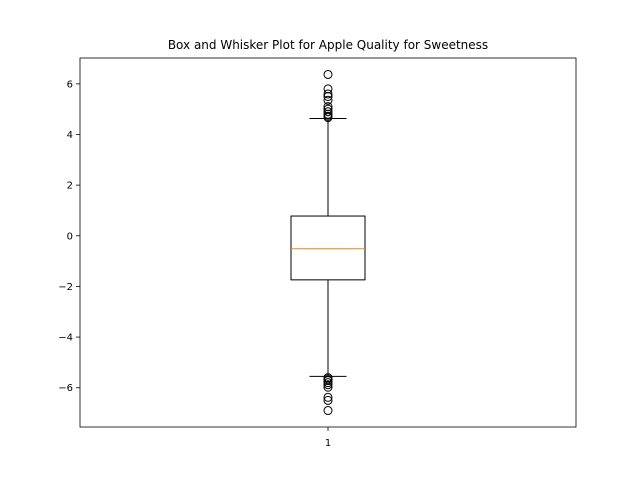 The width and height of the screenshot is (640, 480). I want to click on iqr-box, so click(328, 248).